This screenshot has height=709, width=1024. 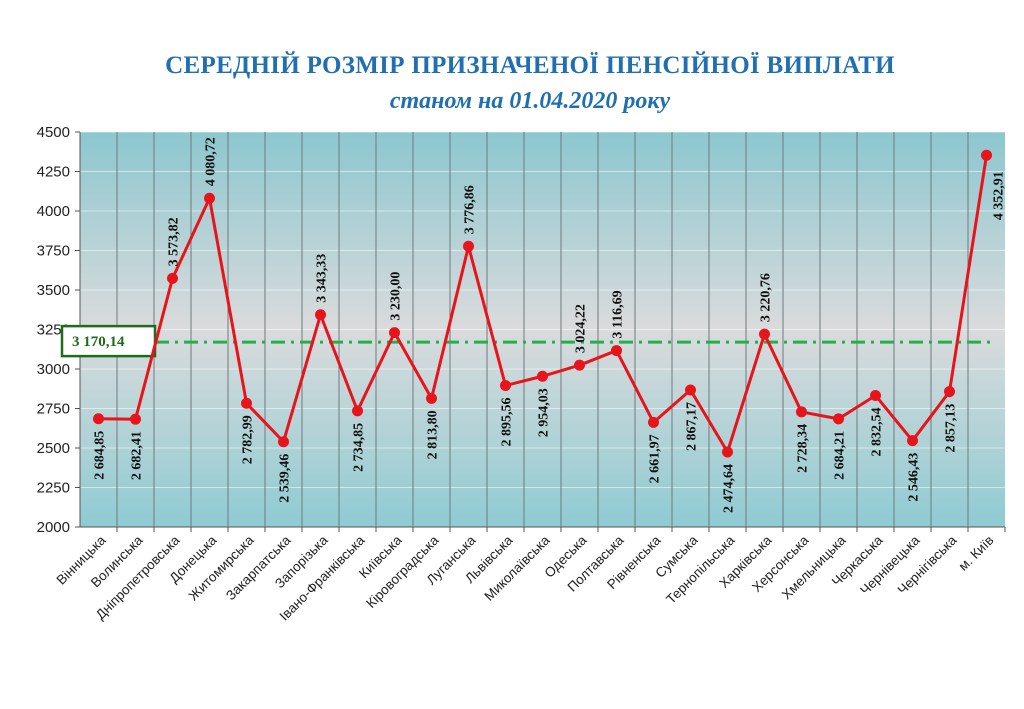 I want to click on data-label: 2 546,43, so click(x=914, y=477).